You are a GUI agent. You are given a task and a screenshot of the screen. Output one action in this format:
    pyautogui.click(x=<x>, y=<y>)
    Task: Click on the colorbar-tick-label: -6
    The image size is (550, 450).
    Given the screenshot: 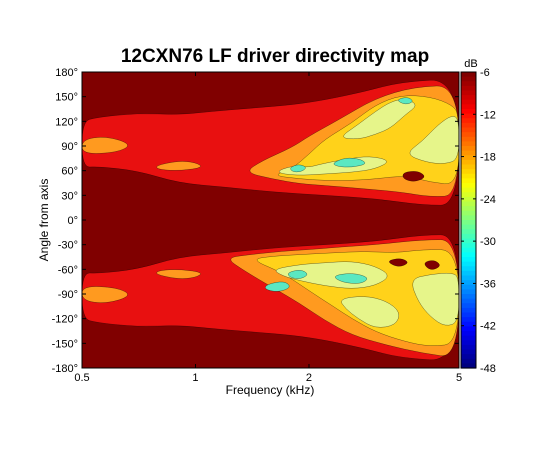 What is the action you would take?
    pyautogui.click(x=485, y=73)
    